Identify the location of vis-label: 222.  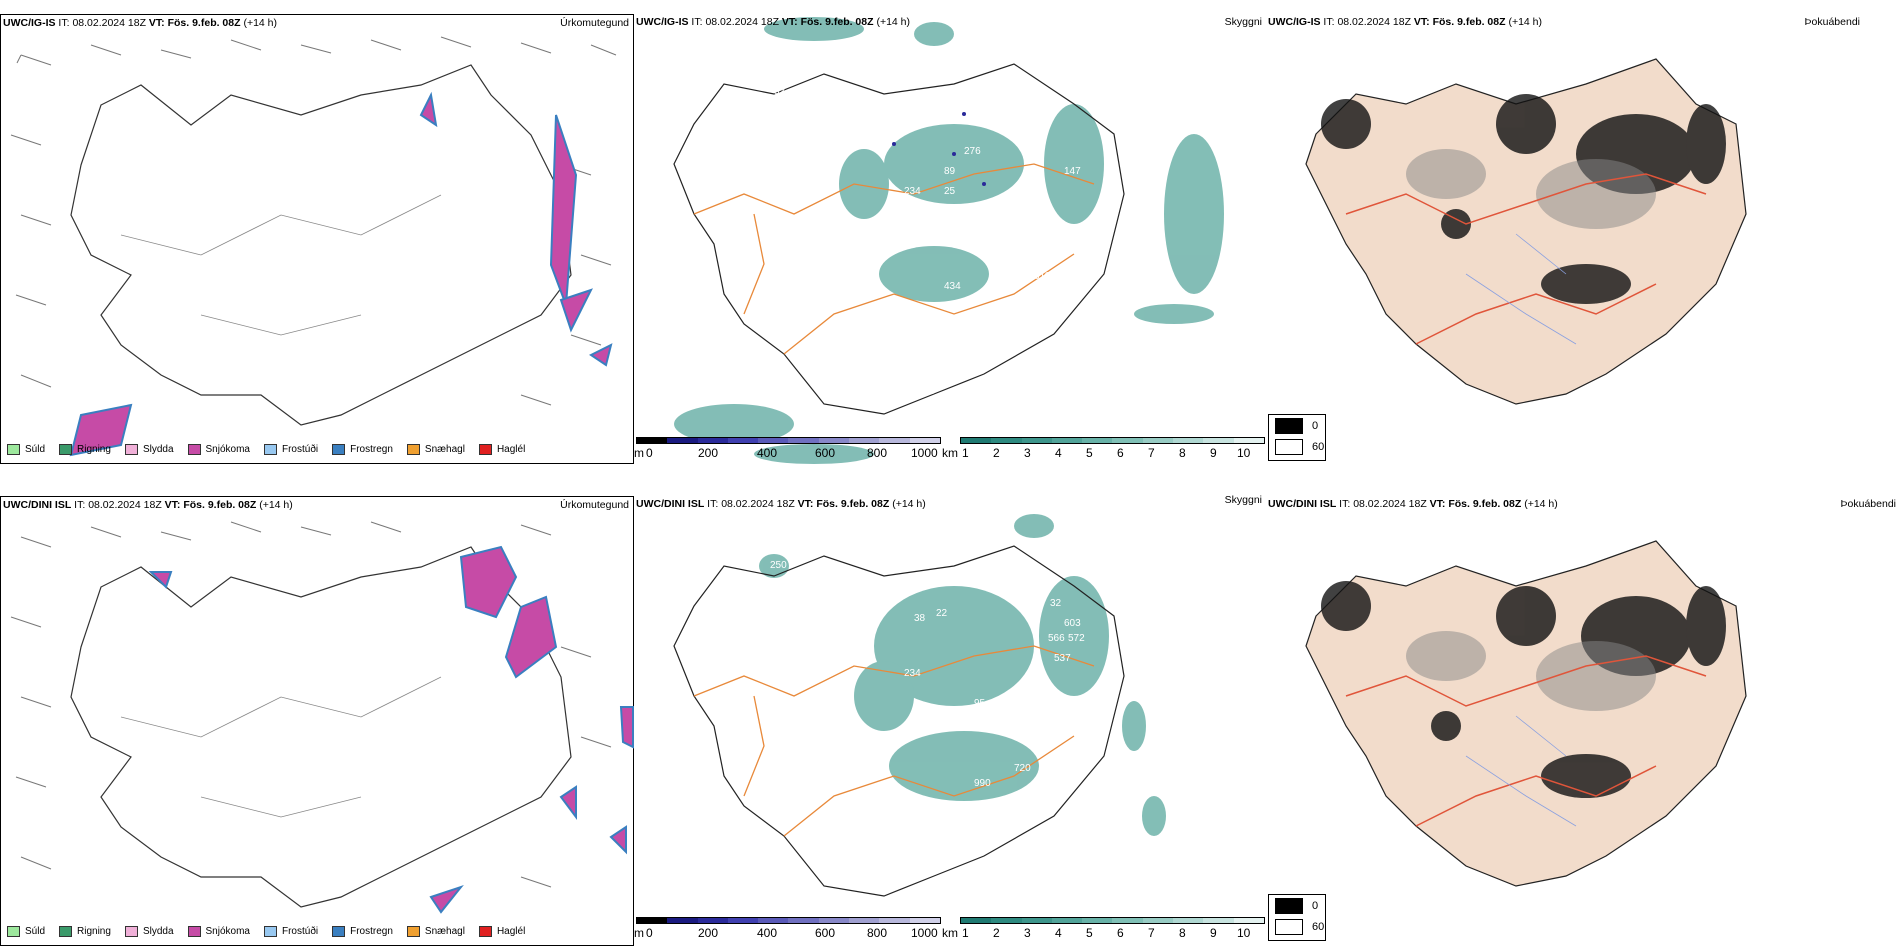
(954, 728).